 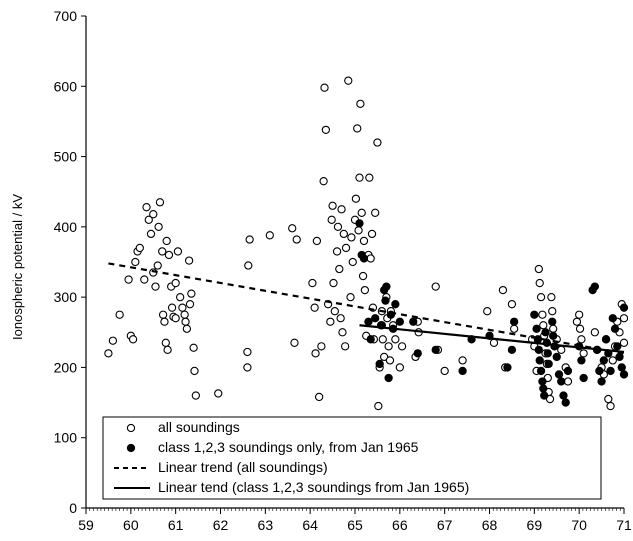 What do you see at coordinates (66, 86) in the screenshot?
I see `y-tick-label: 600` at bounding box center [66, 86].